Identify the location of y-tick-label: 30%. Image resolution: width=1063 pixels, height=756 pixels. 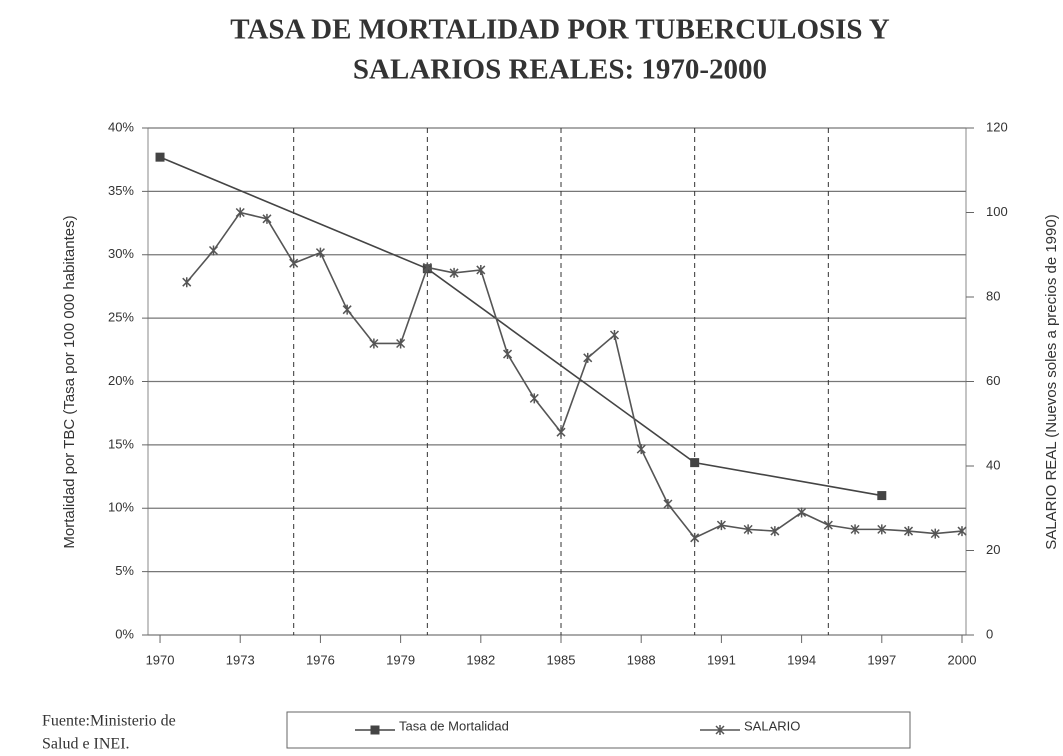
(121, 253).